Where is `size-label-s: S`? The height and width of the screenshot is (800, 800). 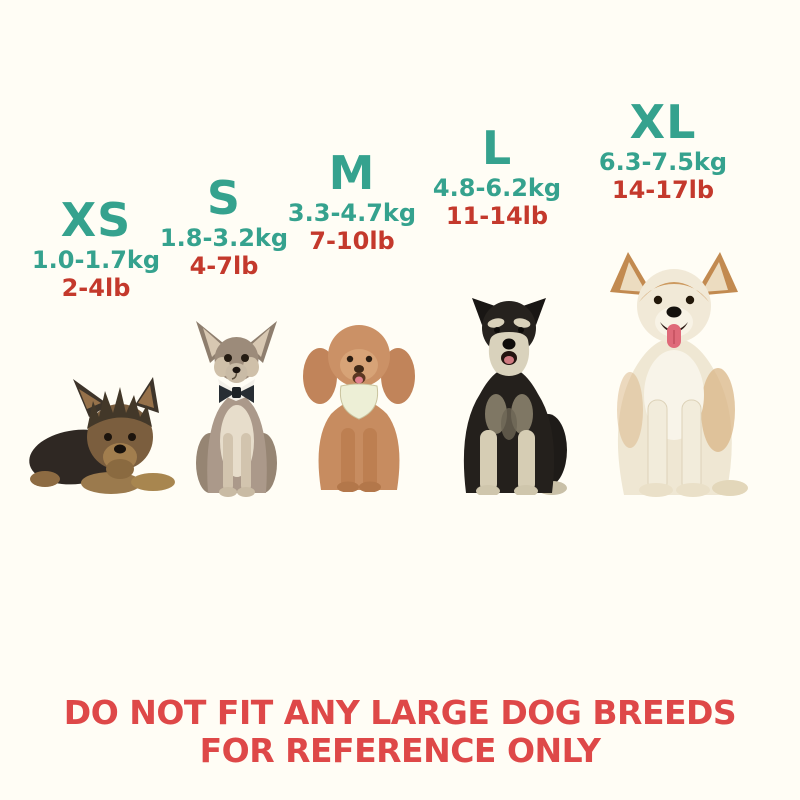 size-label-s: S is located at coordinates (224, 198).